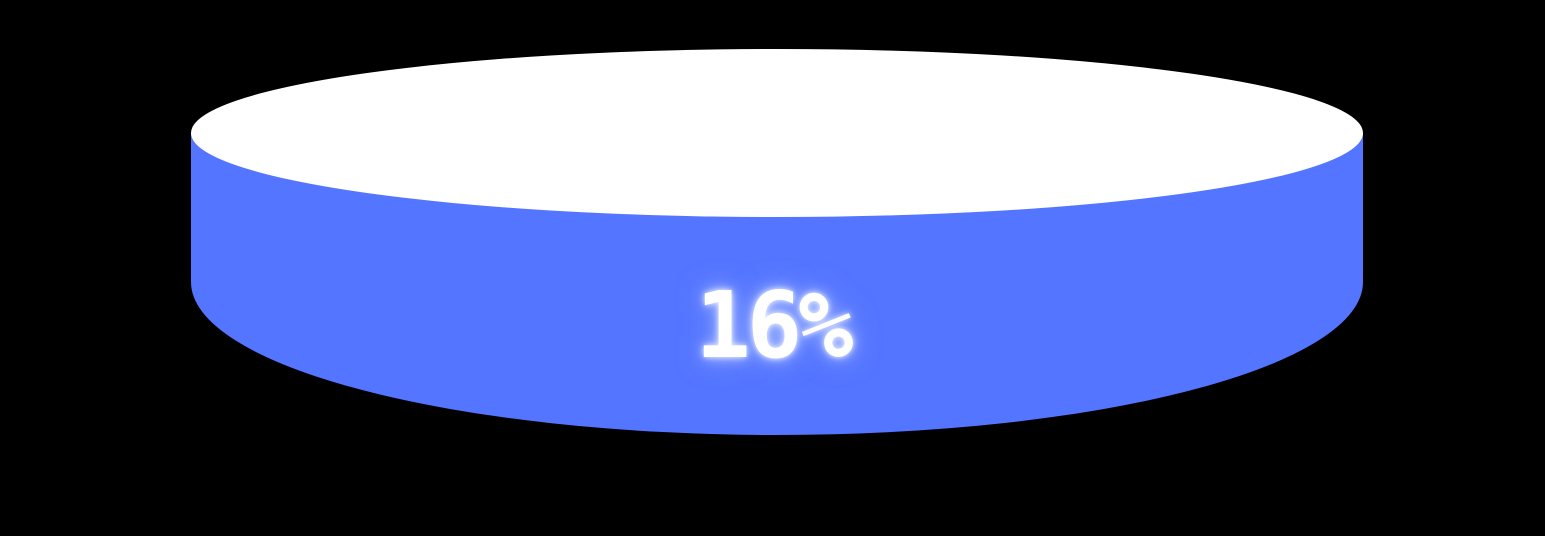 This screenshot has height=536, width=1545. Describe the element at coordinates (774, 325) in the screenshot. I see `progress-percent-label: 16%` at that location.